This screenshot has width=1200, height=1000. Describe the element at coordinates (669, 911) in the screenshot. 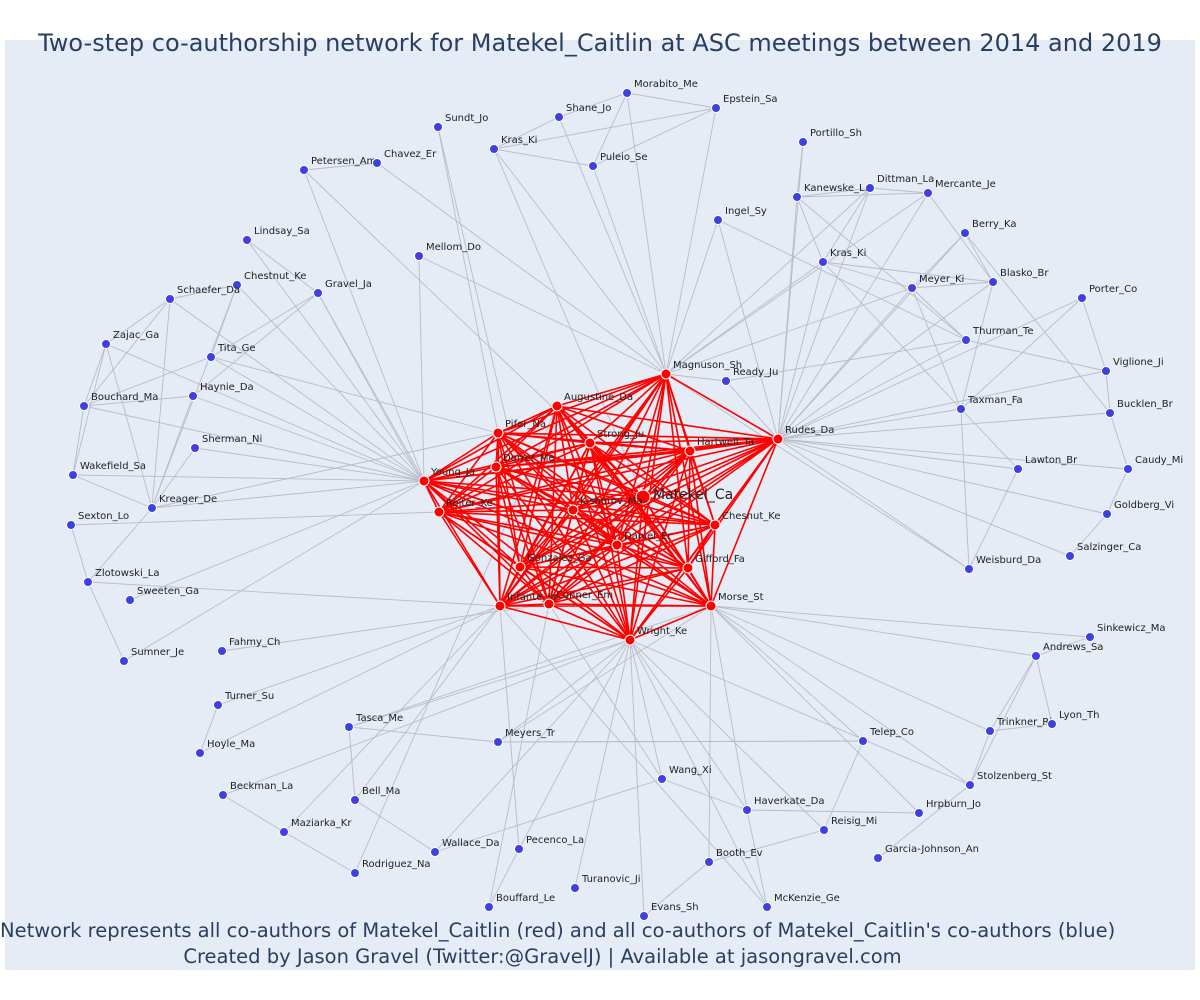

I see `node-evans_sh: Evans_Sh` at that location.